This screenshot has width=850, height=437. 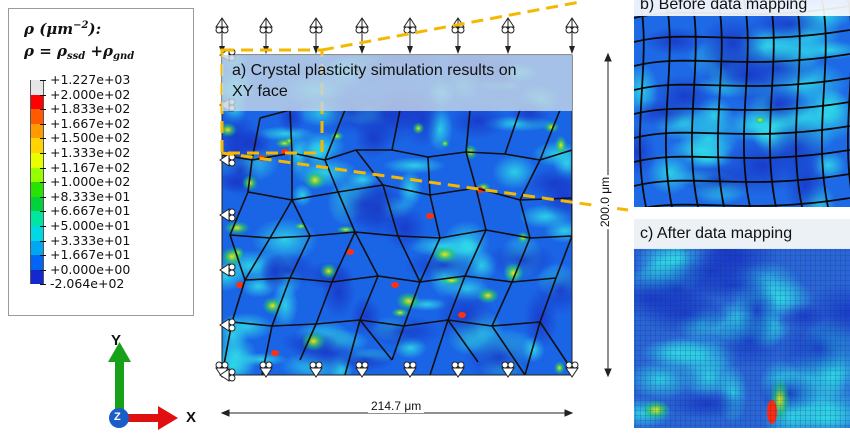 What do you see at coordinates (716, 233) in the screenshot?
I see `after-mapping-title: c) After data mapping` at bounding box center [716, 233].